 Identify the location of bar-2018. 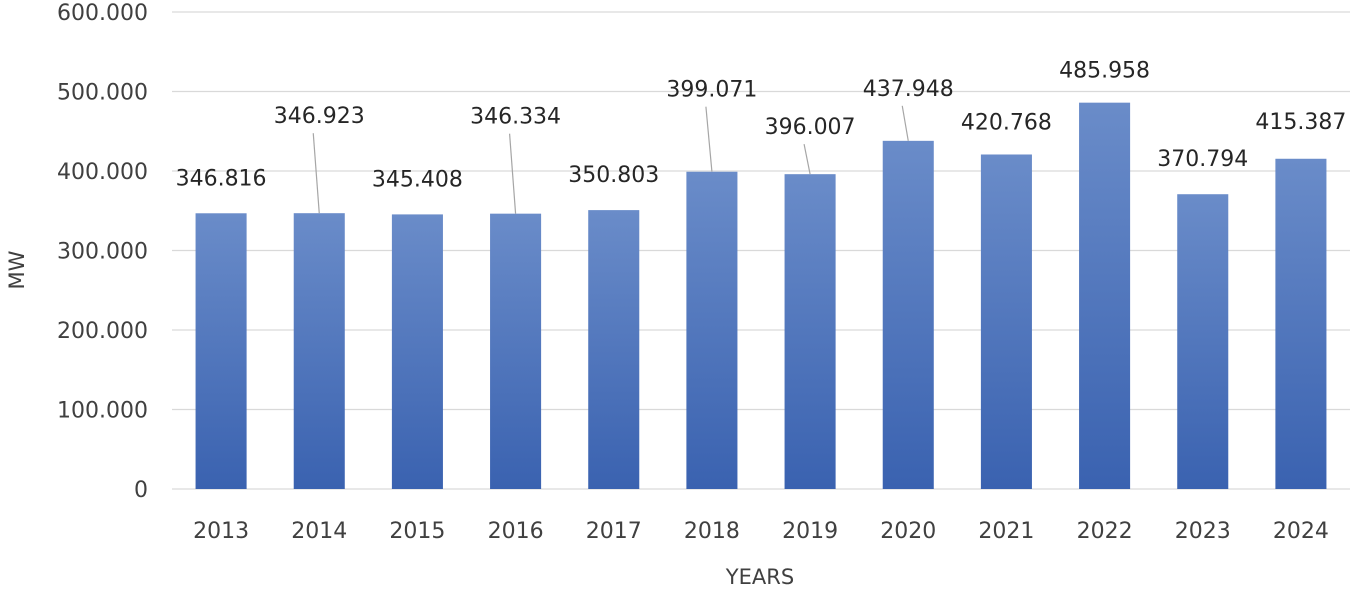
(712, 330).